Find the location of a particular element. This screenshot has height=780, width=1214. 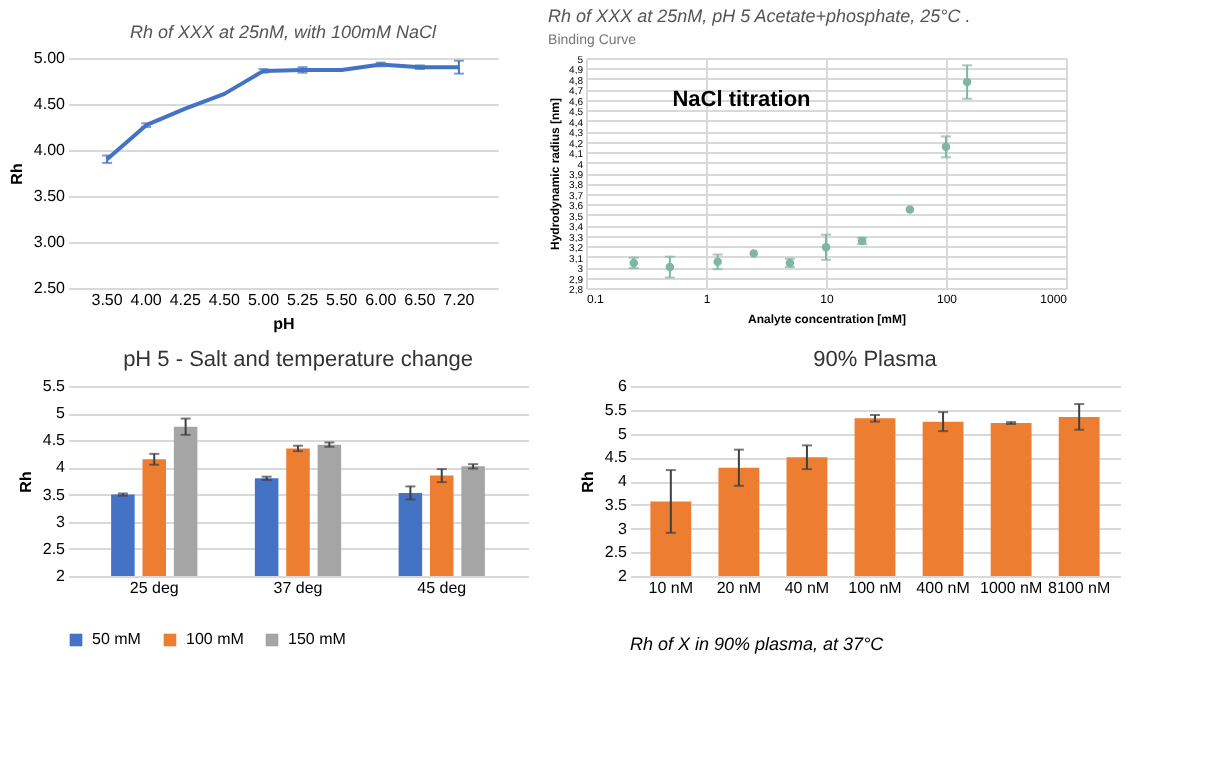

x-tick-label: 5.25 is located at coordinates (303, 300).